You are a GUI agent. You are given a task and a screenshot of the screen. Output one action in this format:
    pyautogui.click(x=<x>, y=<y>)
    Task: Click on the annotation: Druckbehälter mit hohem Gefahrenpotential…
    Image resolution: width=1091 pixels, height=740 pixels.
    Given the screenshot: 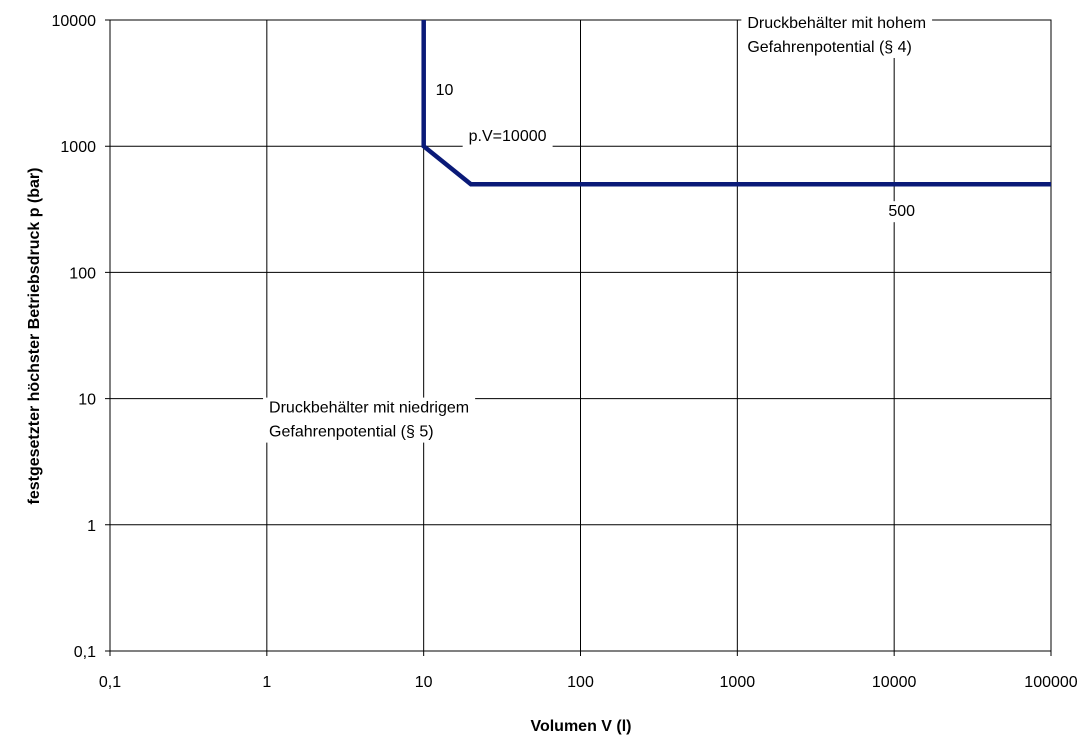 What is the action you would take?
    pyautogui.click(x=837, y=35)
    